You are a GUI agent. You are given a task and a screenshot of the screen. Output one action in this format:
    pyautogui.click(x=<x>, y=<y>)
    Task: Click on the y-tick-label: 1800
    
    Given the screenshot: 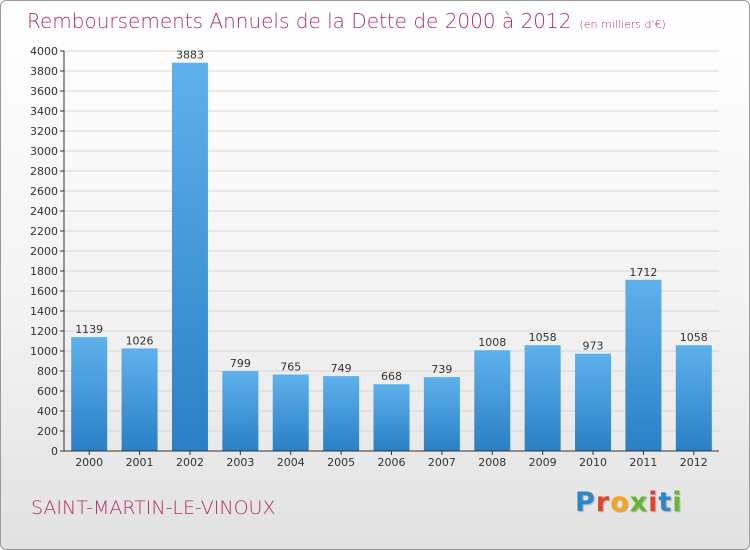 What is the action you would take?
    pyautogui.click(x=44, y=271)
    